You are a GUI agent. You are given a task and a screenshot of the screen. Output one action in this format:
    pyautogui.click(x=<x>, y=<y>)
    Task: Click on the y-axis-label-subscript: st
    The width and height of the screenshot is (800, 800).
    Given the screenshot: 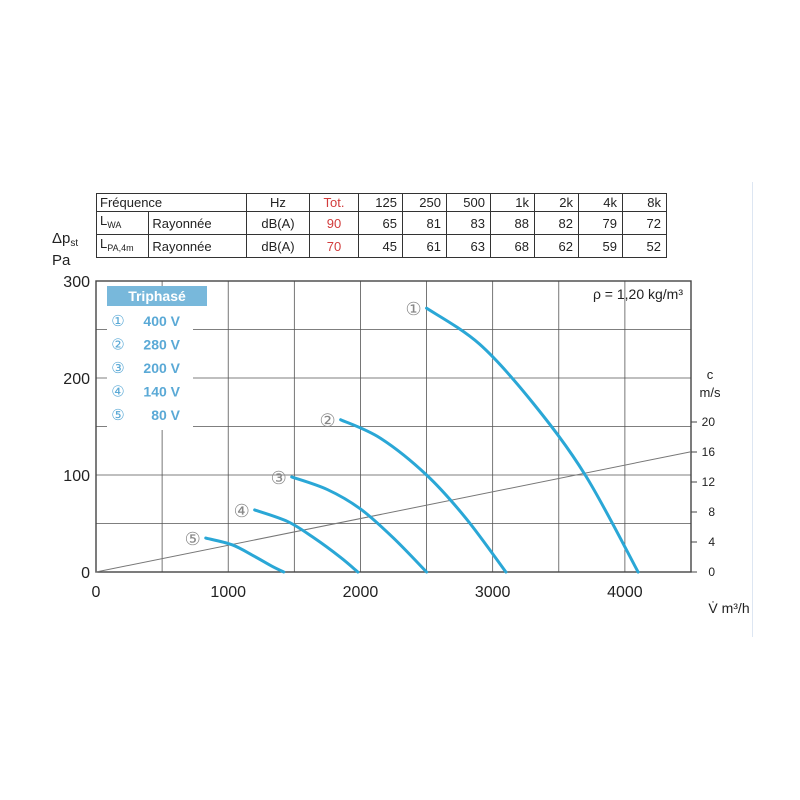 What is the action you would take?
    pyautogui.click(x=74, y=243)
    